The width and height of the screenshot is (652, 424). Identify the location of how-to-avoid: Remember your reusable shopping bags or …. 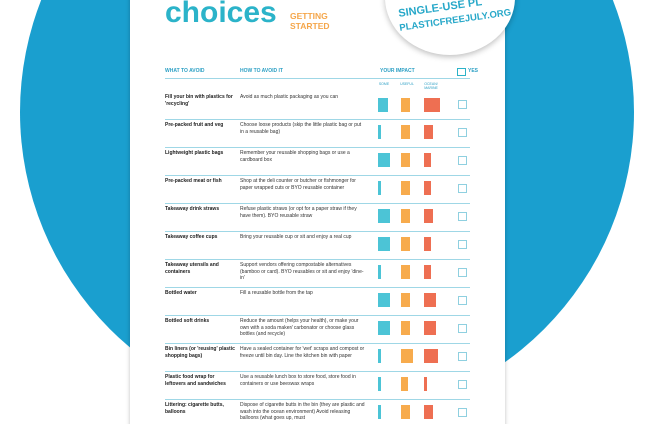
(295, 156).